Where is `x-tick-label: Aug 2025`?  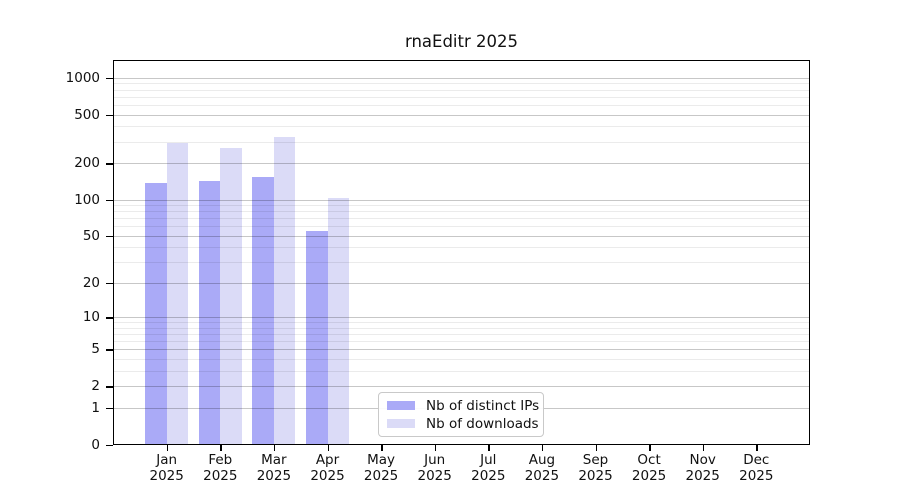 x-tick-label: Aug 2025 is located at coordinates (542, 468).